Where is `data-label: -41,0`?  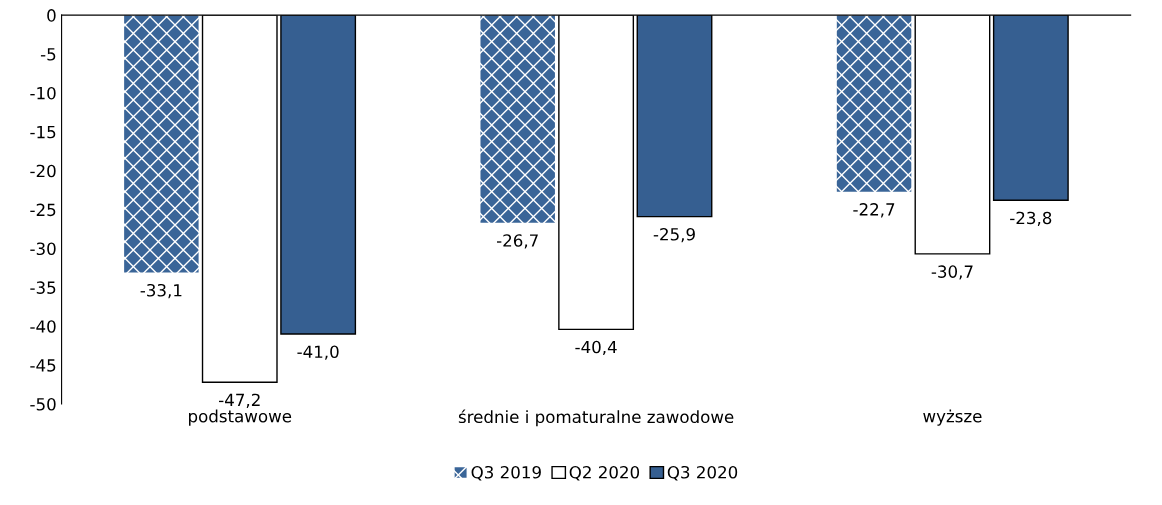 data-label: -41,0 is located at coordinates (318, 352).